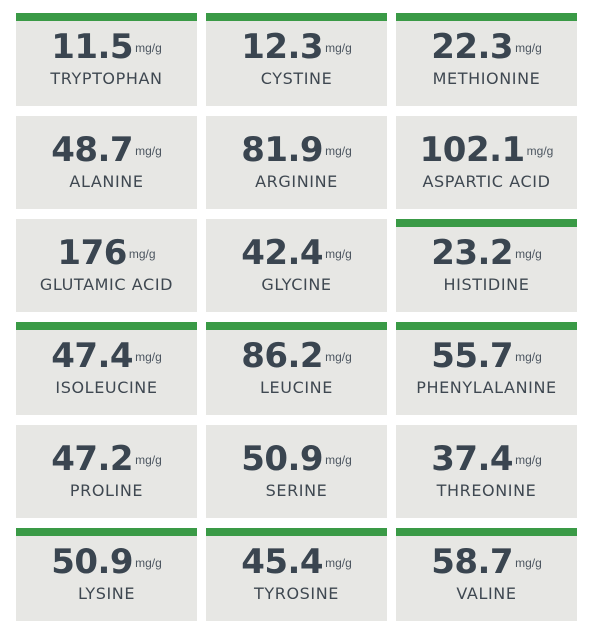 The width and height of the screenshot is (592, 637). I want to click on amino-acid-value: 23.2, so click(472, 253).